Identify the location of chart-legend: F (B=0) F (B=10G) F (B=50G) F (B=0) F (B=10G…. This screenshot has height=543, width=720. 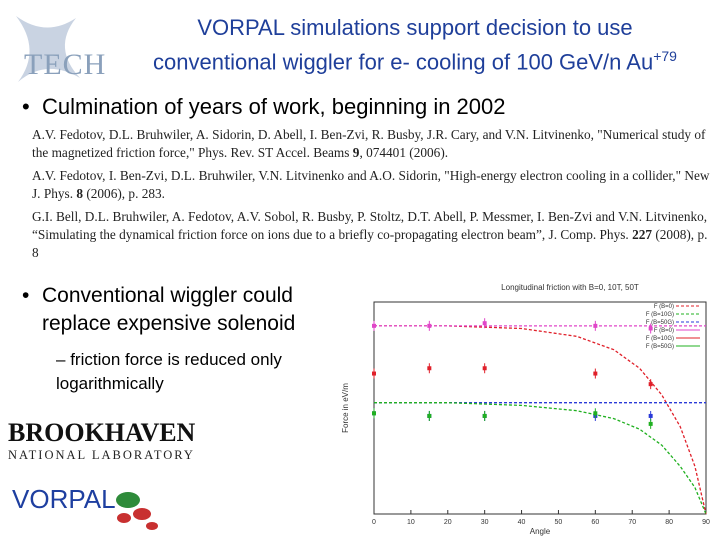
(673, 327).